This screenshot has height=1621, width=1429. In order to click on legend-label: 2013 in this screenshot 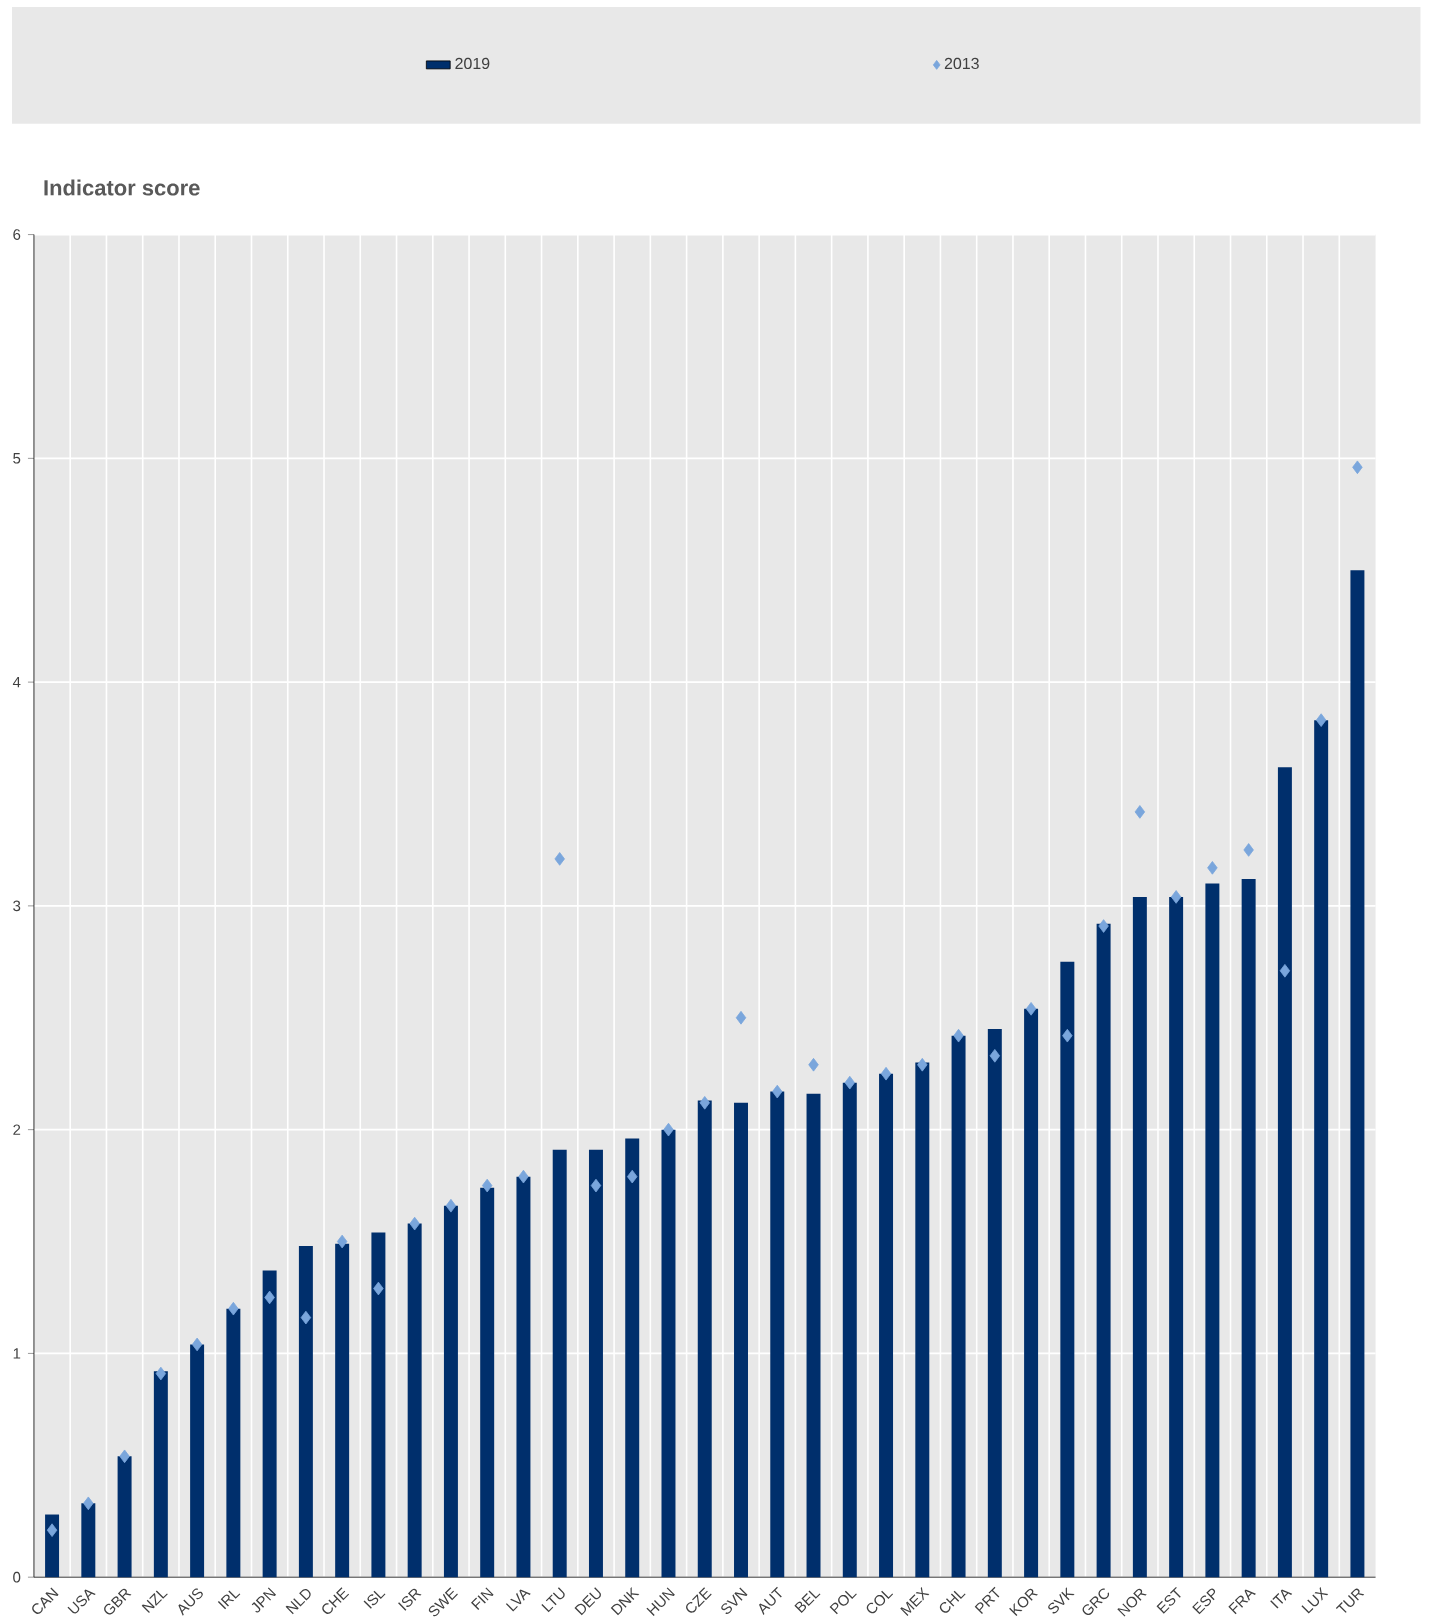, I will do `click(961, 63)`.